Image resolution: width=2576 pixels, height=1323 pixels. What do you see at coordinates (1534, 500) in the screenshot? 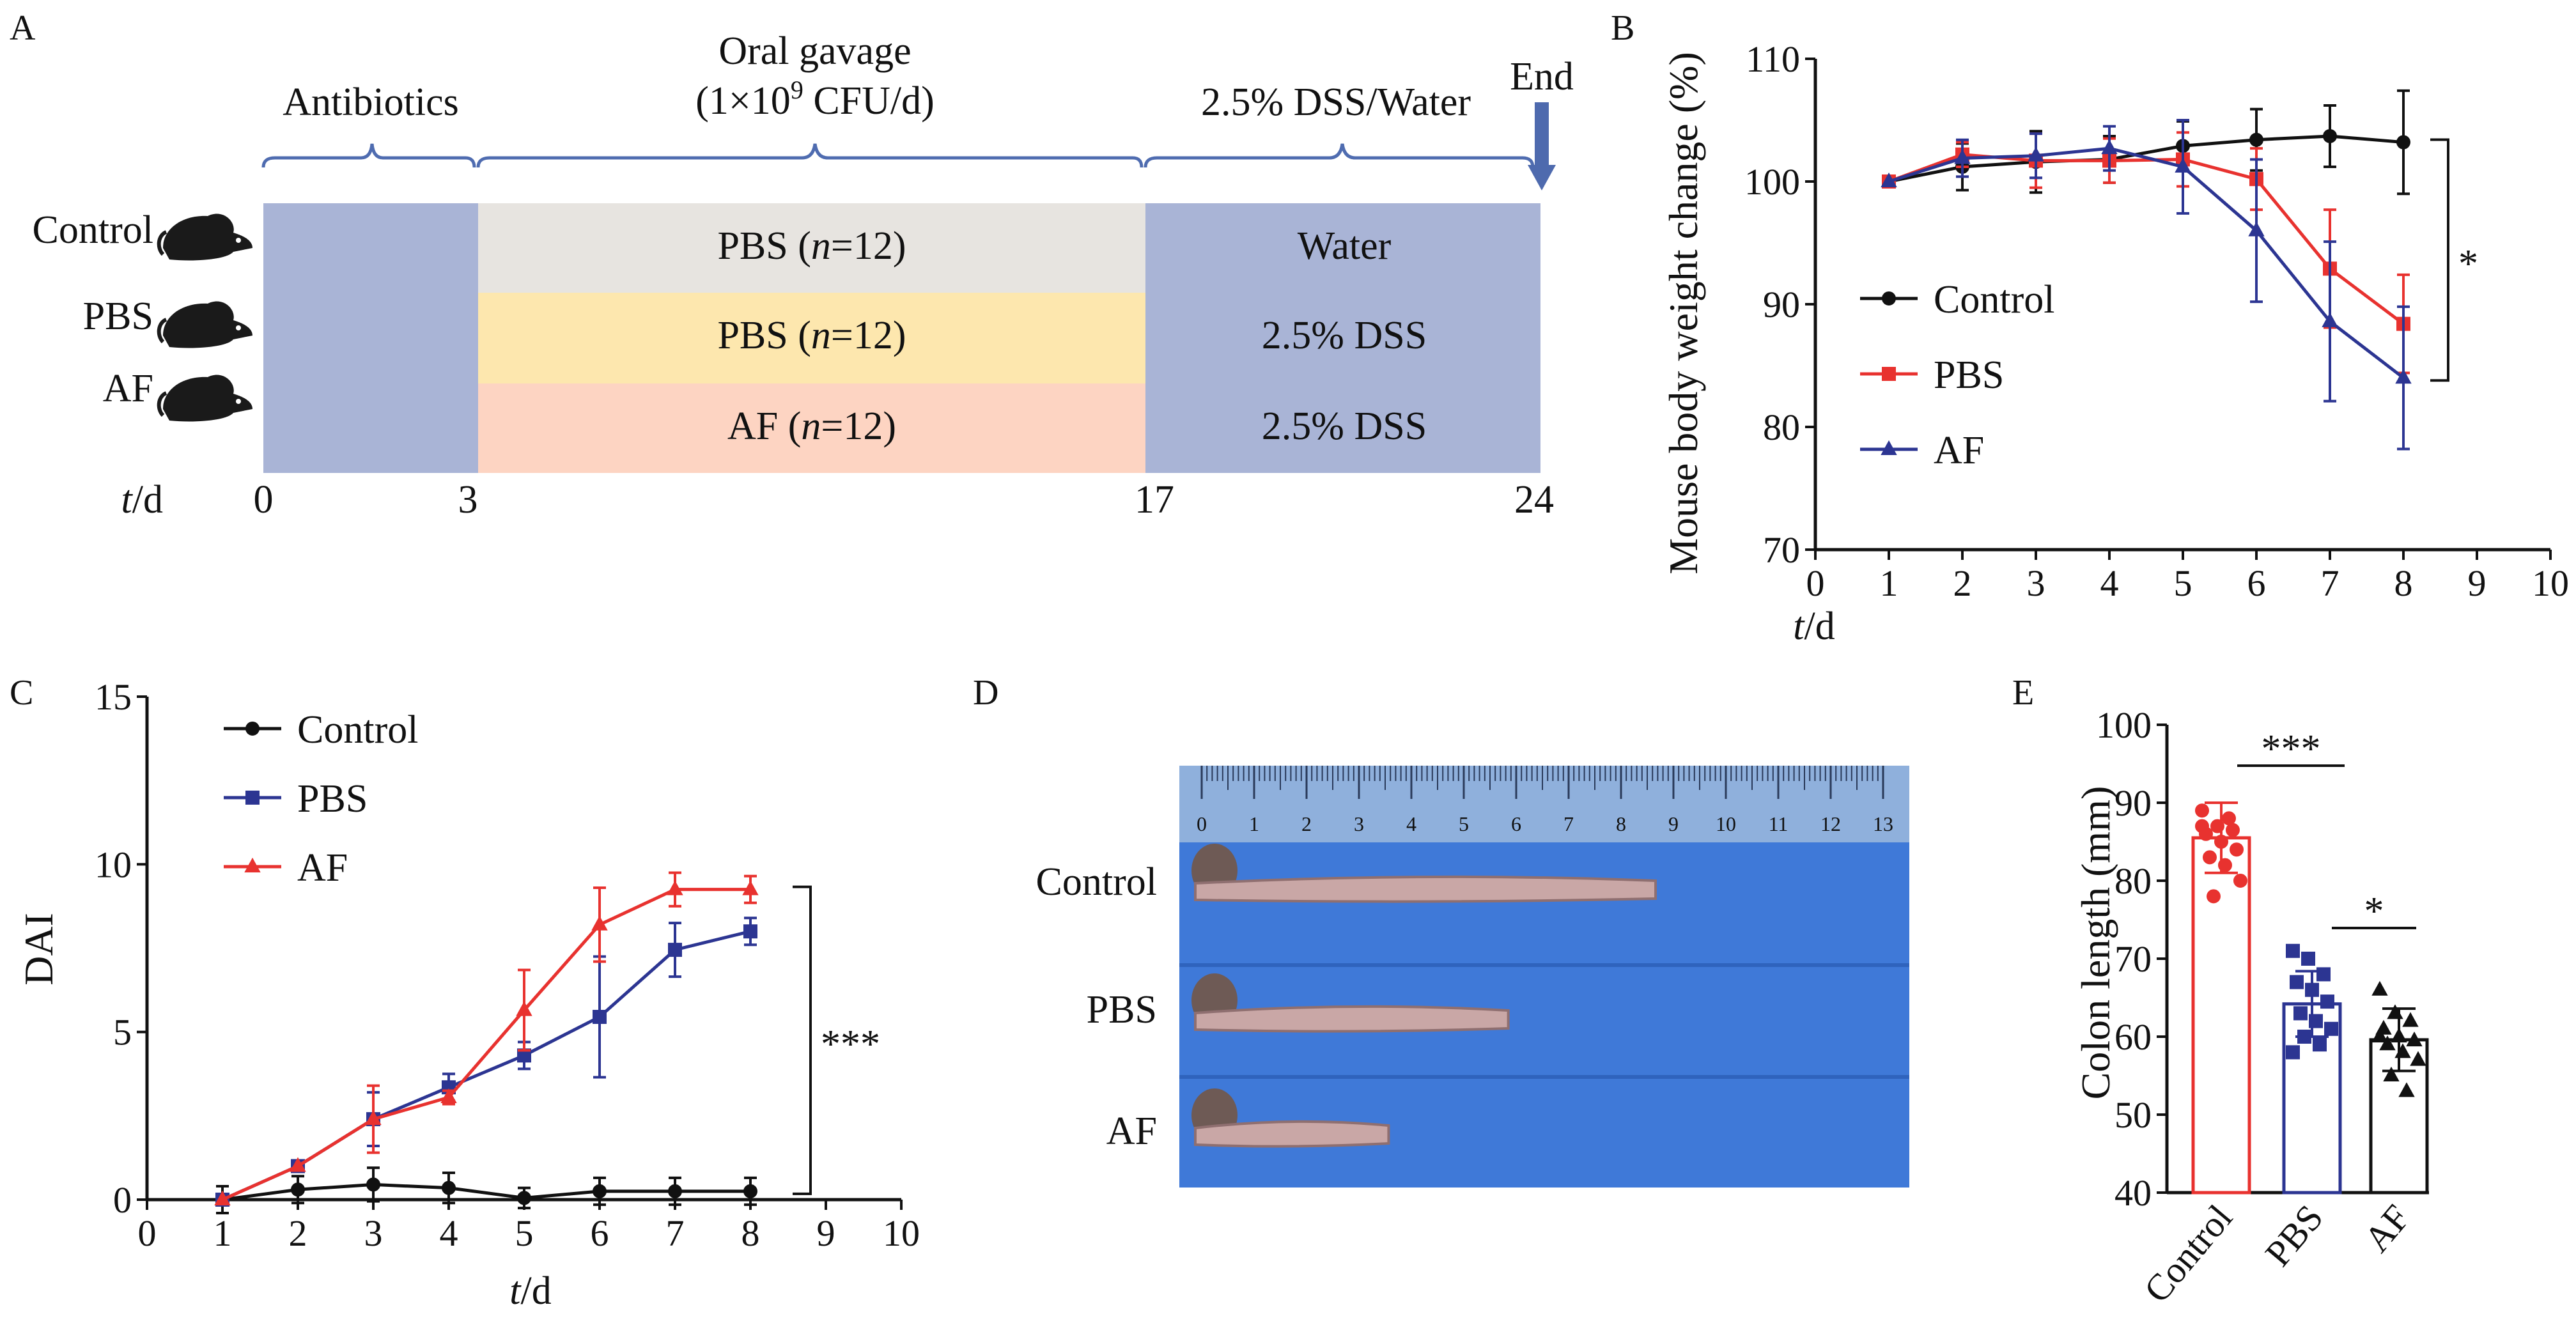
I see `timeline-tick: 24` at bounding box center [1534, 500].